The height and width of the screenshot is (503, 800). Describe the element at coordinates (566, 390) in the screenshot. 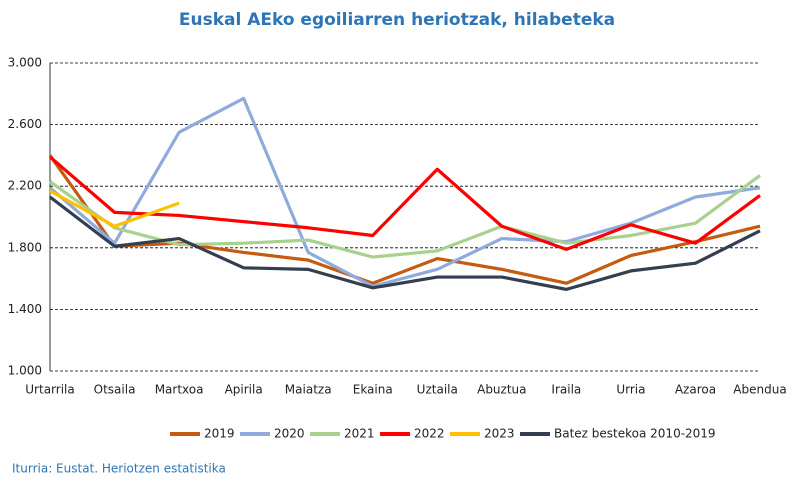

I see `x-tick-label: Iraila` at that location.